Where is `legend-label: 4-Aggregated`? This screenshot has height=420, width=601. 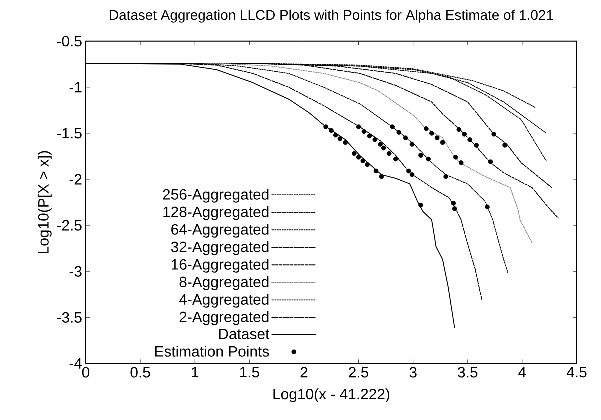
legend-label: 4-Aggregated is located at coordinates (224, 301).